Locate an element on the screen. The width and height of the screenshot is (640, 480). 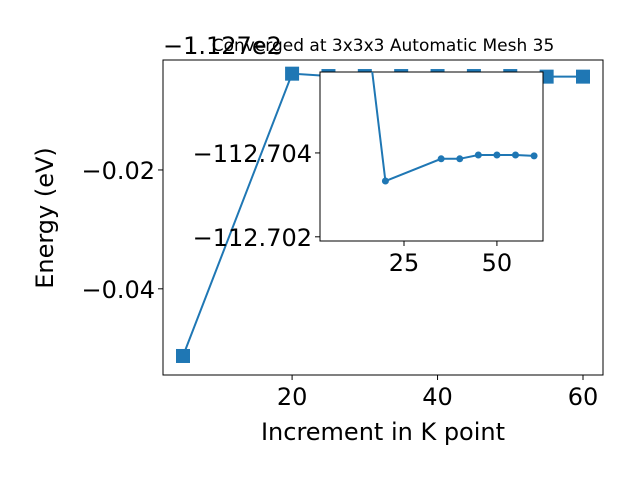
y-axis-label: Energy (eV) is located at coordinates (45, 218).